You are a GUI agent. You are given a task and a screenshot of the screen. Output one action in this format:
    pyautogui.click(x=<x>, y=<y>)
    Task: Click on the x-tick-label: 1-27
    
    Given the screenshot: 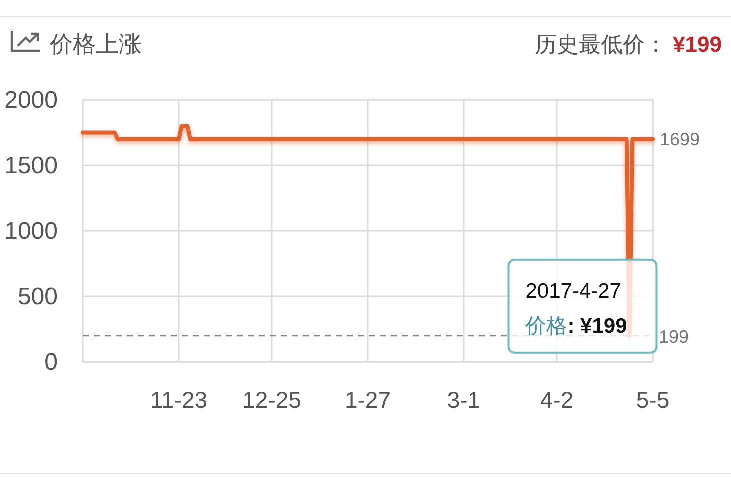 What is the action you would take?
    pyautogui.click(x=368, y=400)
    